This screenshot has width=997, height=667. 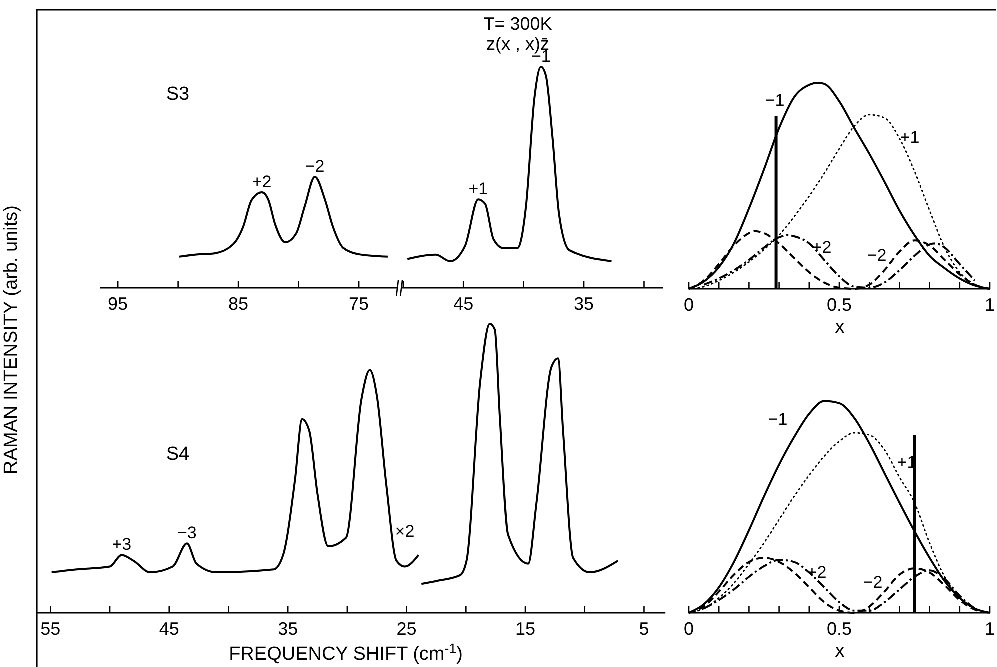 What do you see at coordinates (238, 304) in the screenshot?
I see `x-tick-label: 85` at bounding box center [238, 304].